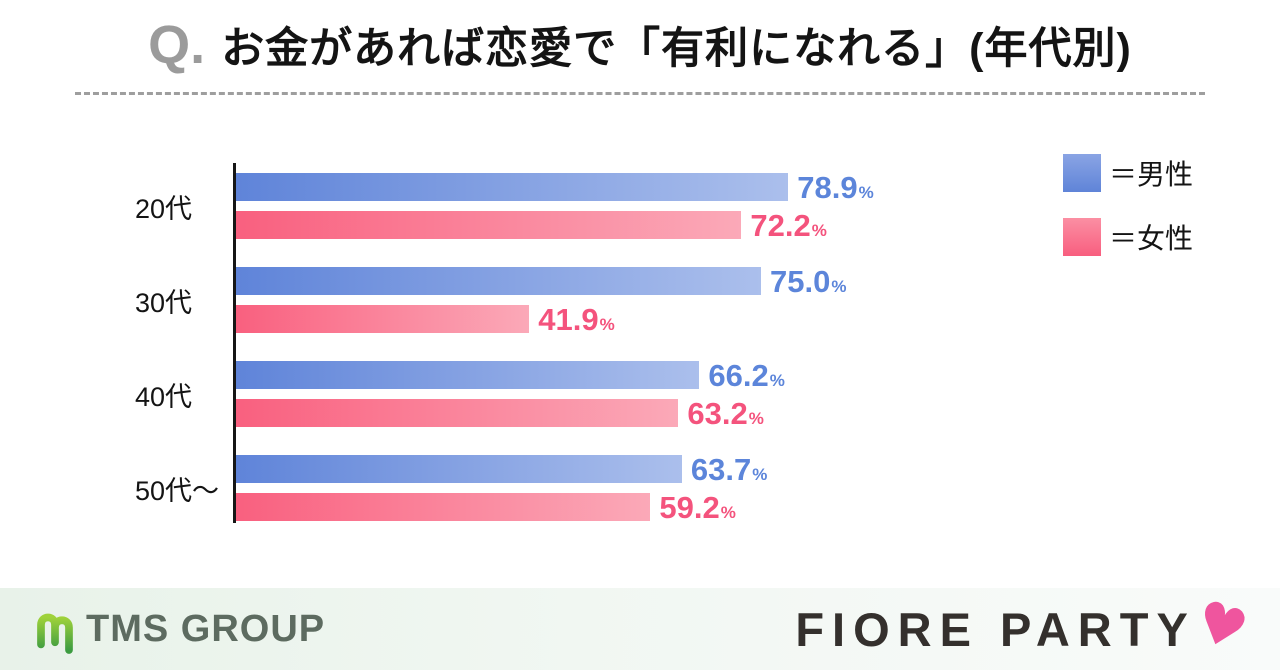 This screenshot has height=670, width=1280. Describe the element at coordinates (697, 507) in the screenshot. I see `value-label-female: 59.2%` at that location.